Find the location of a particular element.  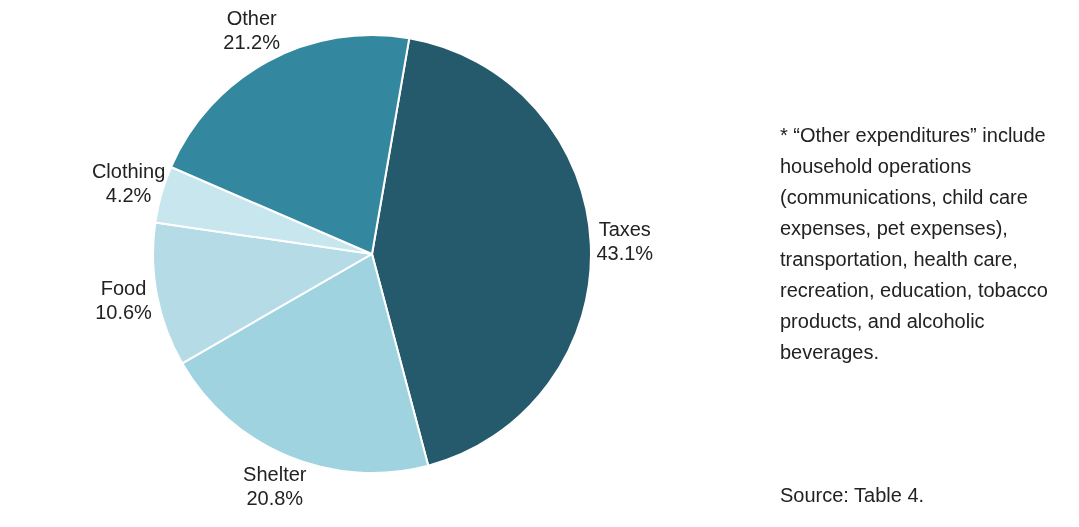

data-label: 43.1% is located at coordinates (625, 253).